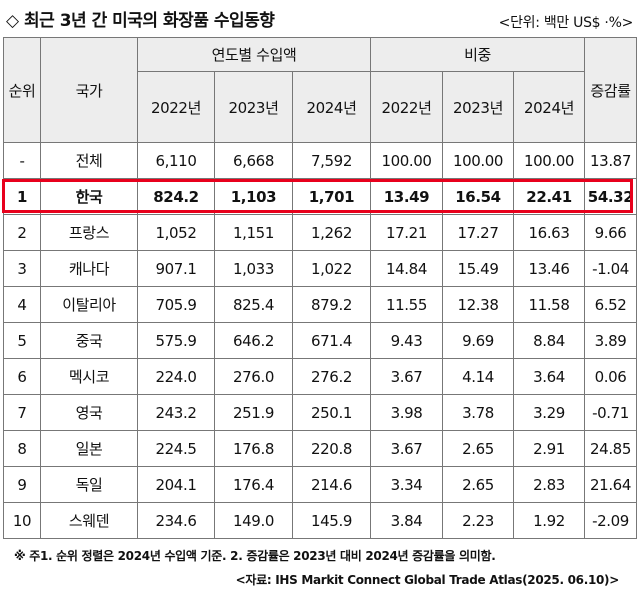 This screenshot has width=641, height=593. What do you see at coordinates (406, 412) in the screenshot?
I see `cell-share-2022: 3.98` at bounding box center [406, 412].